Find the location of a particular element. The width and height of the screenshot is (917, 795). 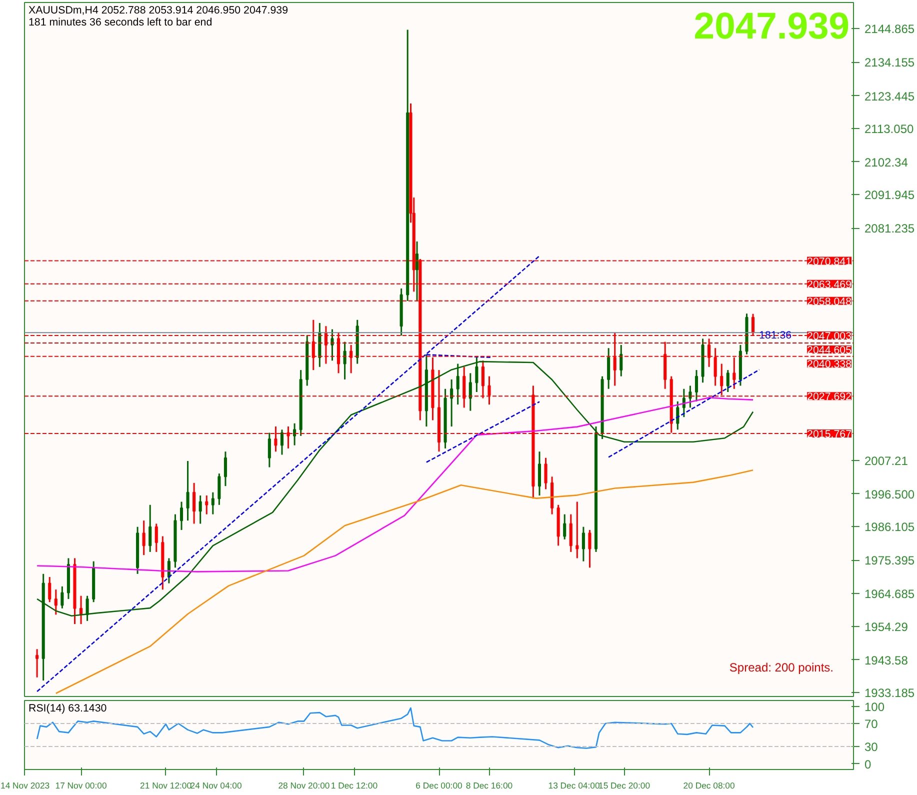

x-tick-label: 28 Nov 20:00 is located at coordinates (304, 785).